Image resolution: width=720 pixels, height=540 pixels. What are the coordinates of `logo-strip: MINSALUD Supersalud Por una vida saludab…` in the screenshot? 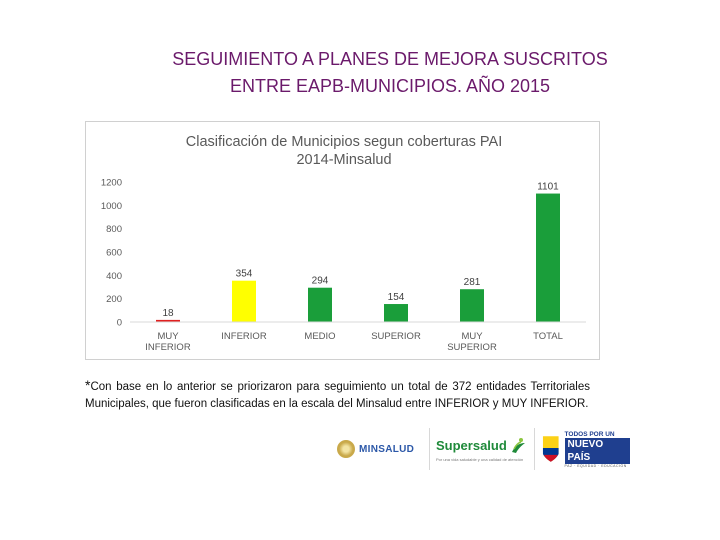 It's located at (477, 449).